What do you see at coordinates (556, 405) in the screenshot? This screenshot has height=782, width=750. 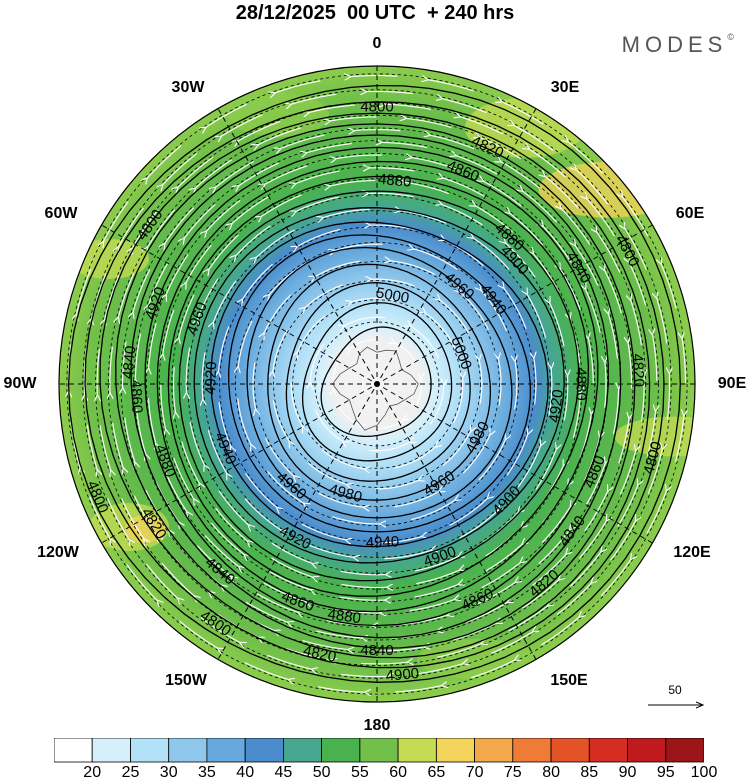 I see `contour-label: 4920` at bounding box center [556, 405].